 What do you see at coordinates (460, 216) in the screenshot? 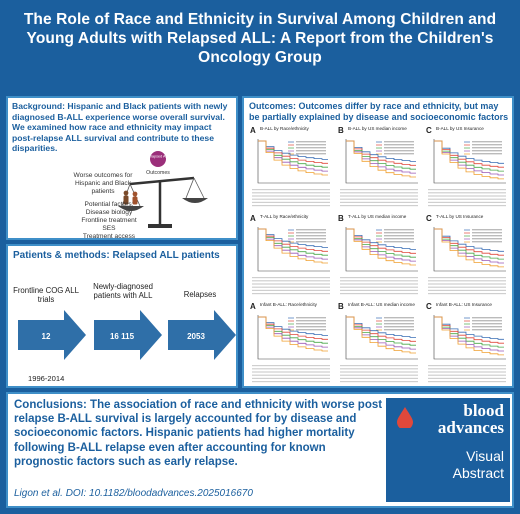
I see `km-plot-caption: T-ALL by US Insurance` at bounding box center [460, 216].